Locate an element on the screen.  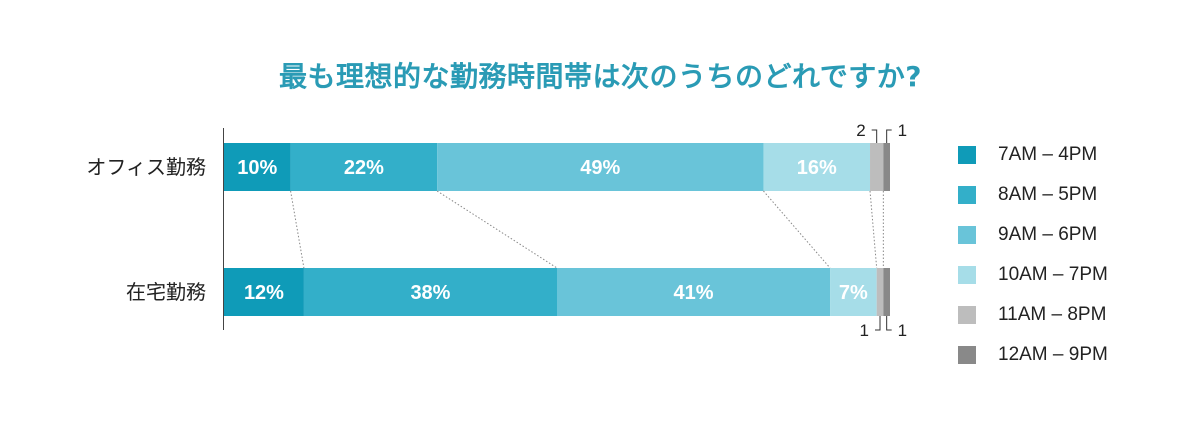
data-label: 10% is located at coordinates (257, 168).